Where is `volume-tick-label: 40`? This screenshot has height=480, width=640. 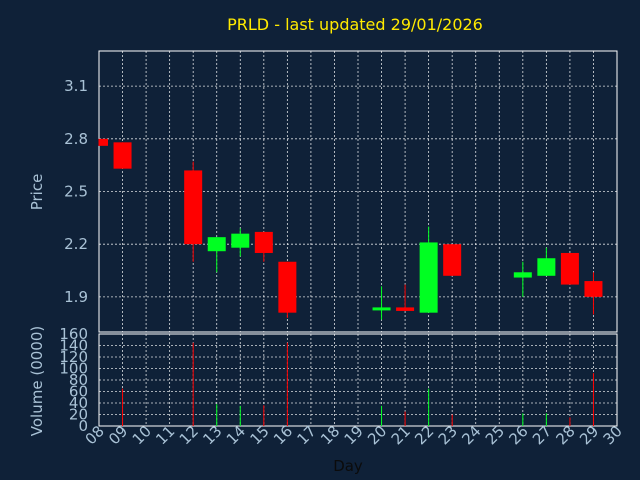 volume-tick-label: 40 is located at coordinates (78, 403).